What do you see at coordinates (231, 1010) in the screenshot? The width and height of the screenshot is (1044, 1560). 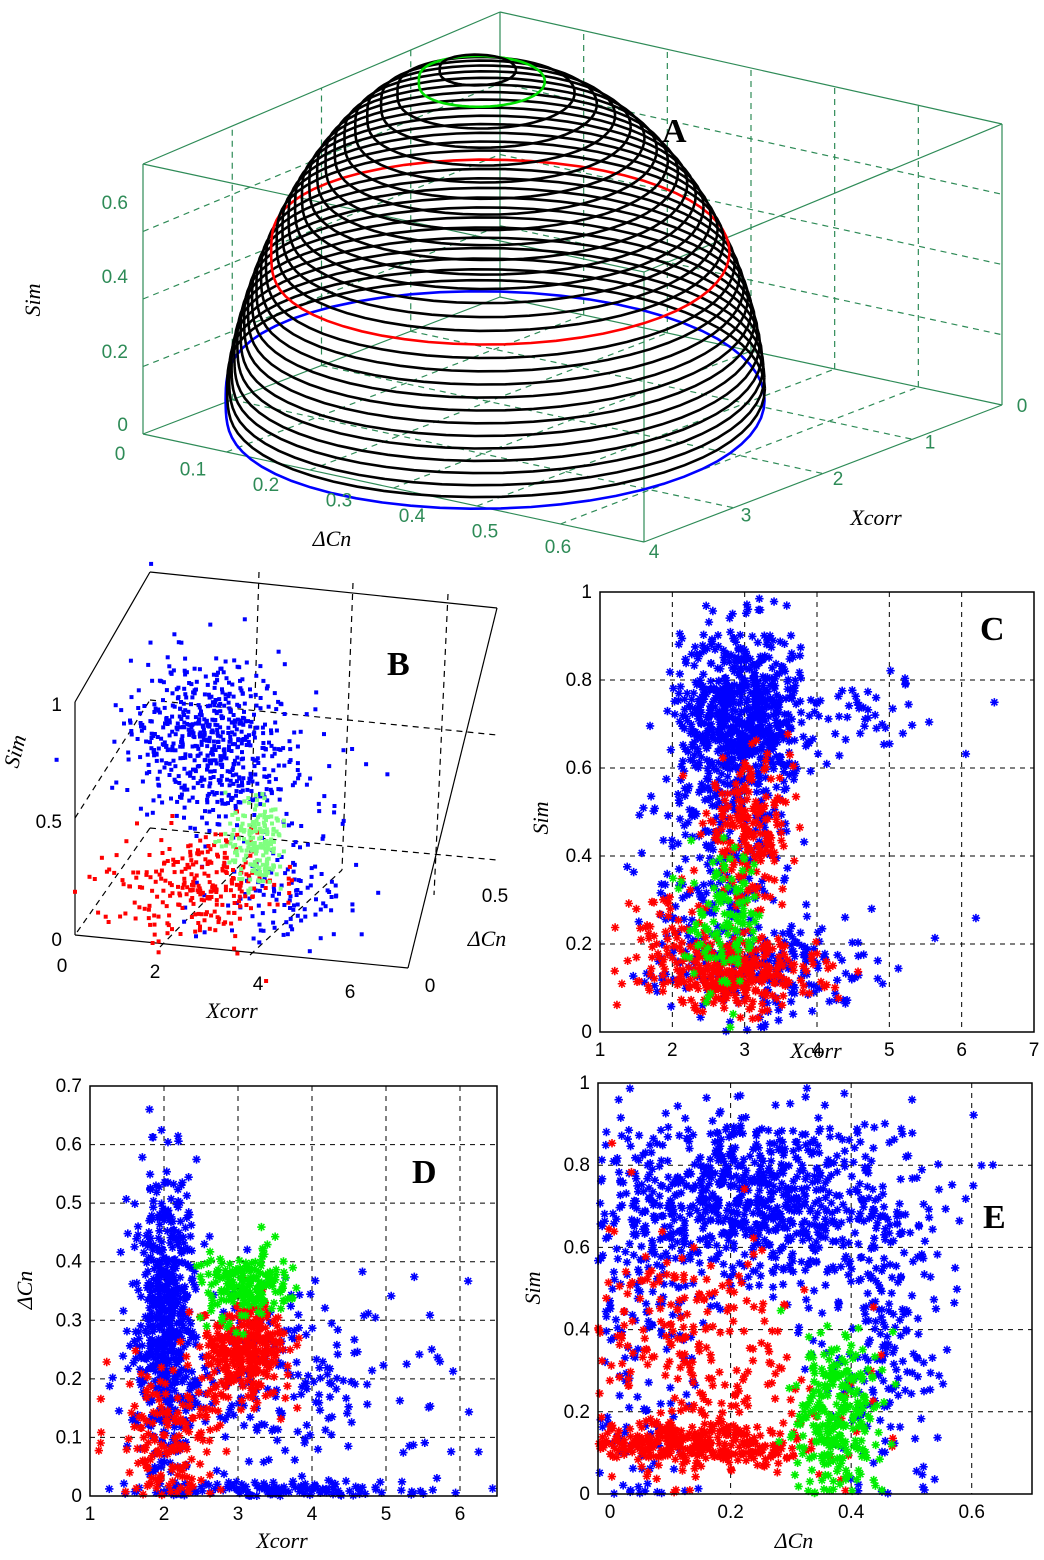 I see `panel-b-xlabel: Xcorr` at bounding box center [231, 1010].